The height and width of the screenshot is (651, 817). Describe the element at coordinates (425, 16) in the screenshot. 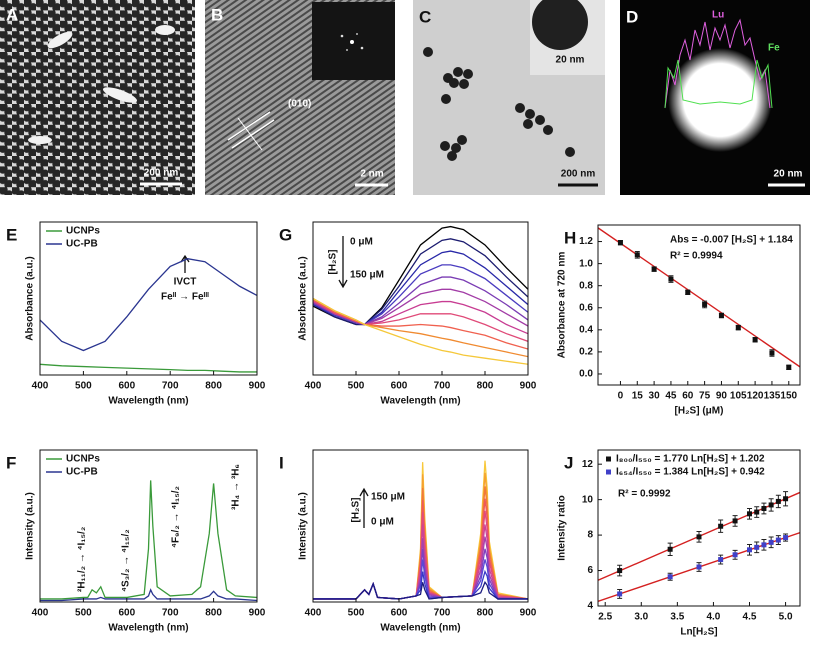

I see `panel-label: C` at that location.